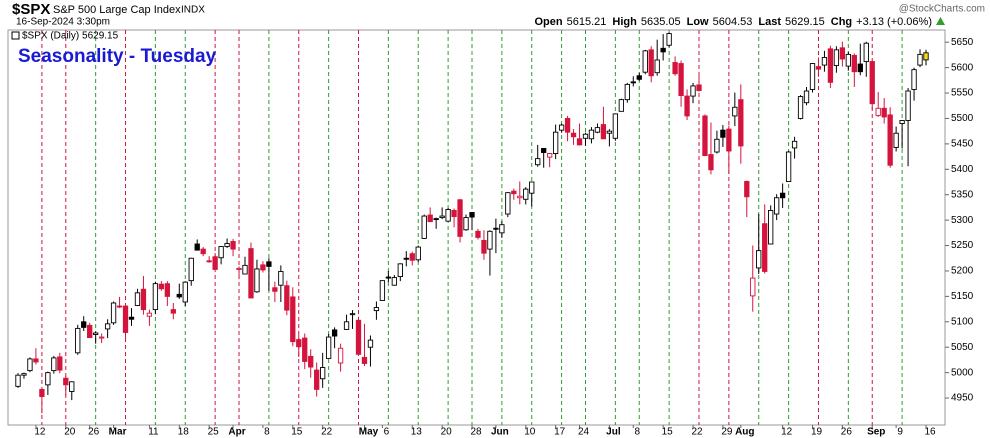  I want to click on x-tick-label: 28, so click(476, 432).